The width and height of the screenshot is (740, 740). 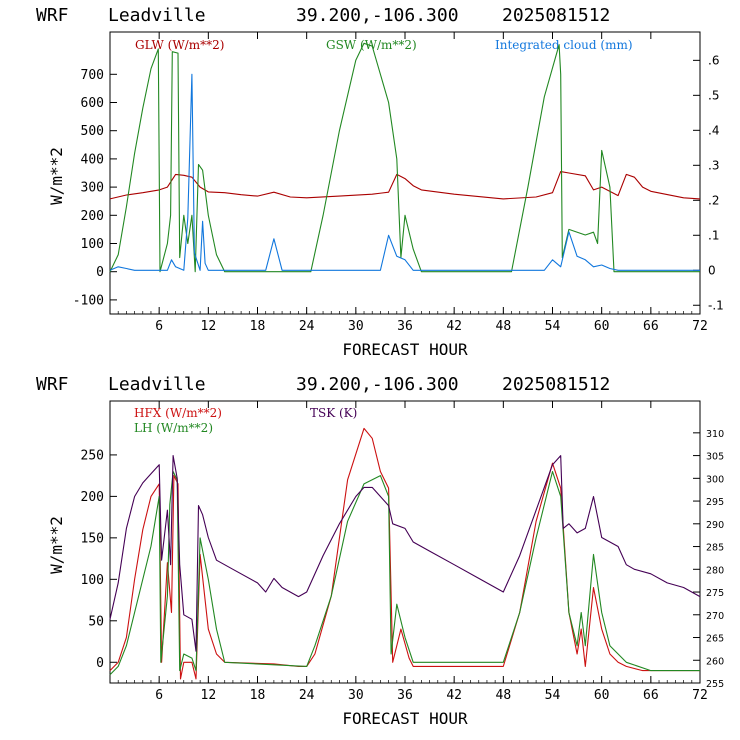 I want to click on y-tick-label: 400, so click(x=92, y=159).